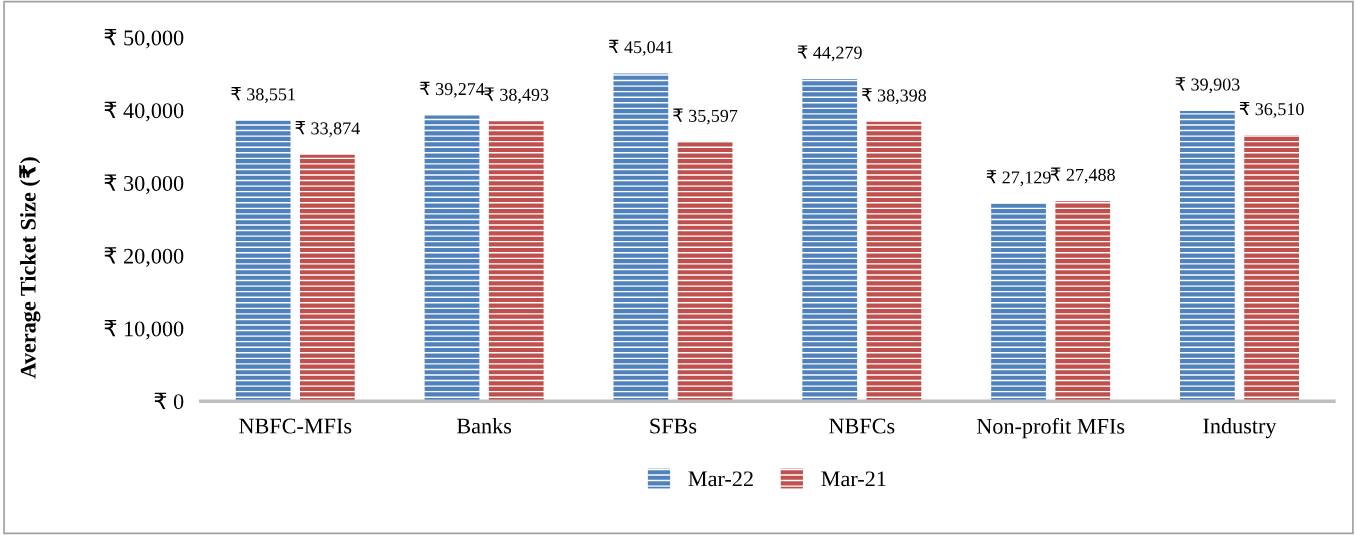  Describe the element at coordinates (1271, 109) in the screenshot. I see `data-label: ₹ 36,510` at that location.